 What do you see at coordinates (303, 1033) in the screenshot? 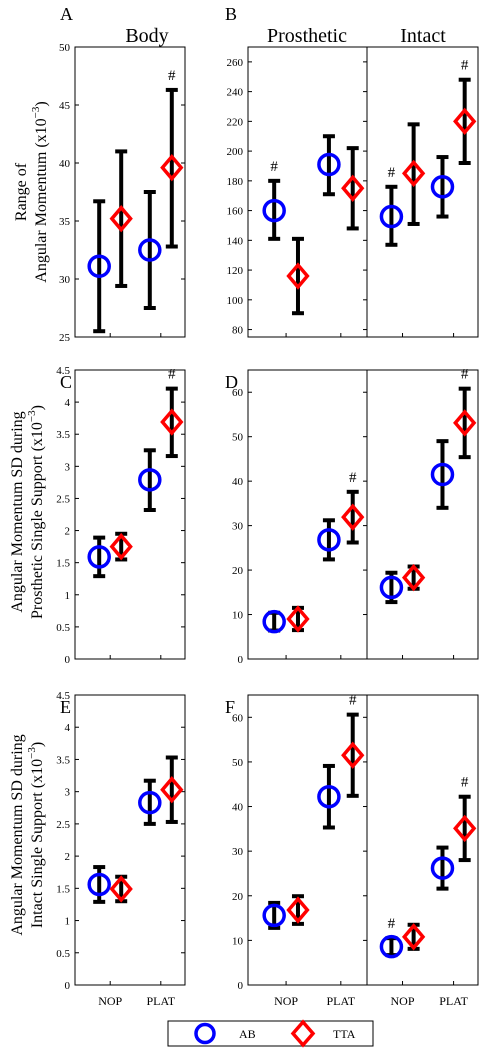
I see `legend-tta-marker` at bounding box center [303, 1033].